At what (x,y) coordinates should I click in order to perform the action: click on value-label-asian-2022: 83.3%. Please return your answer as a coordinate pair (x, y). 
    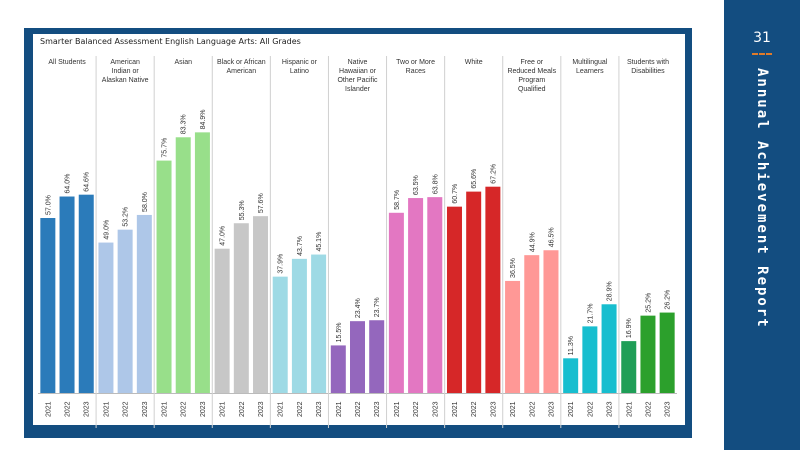
    Looking at the image, I should click on (184, 124).